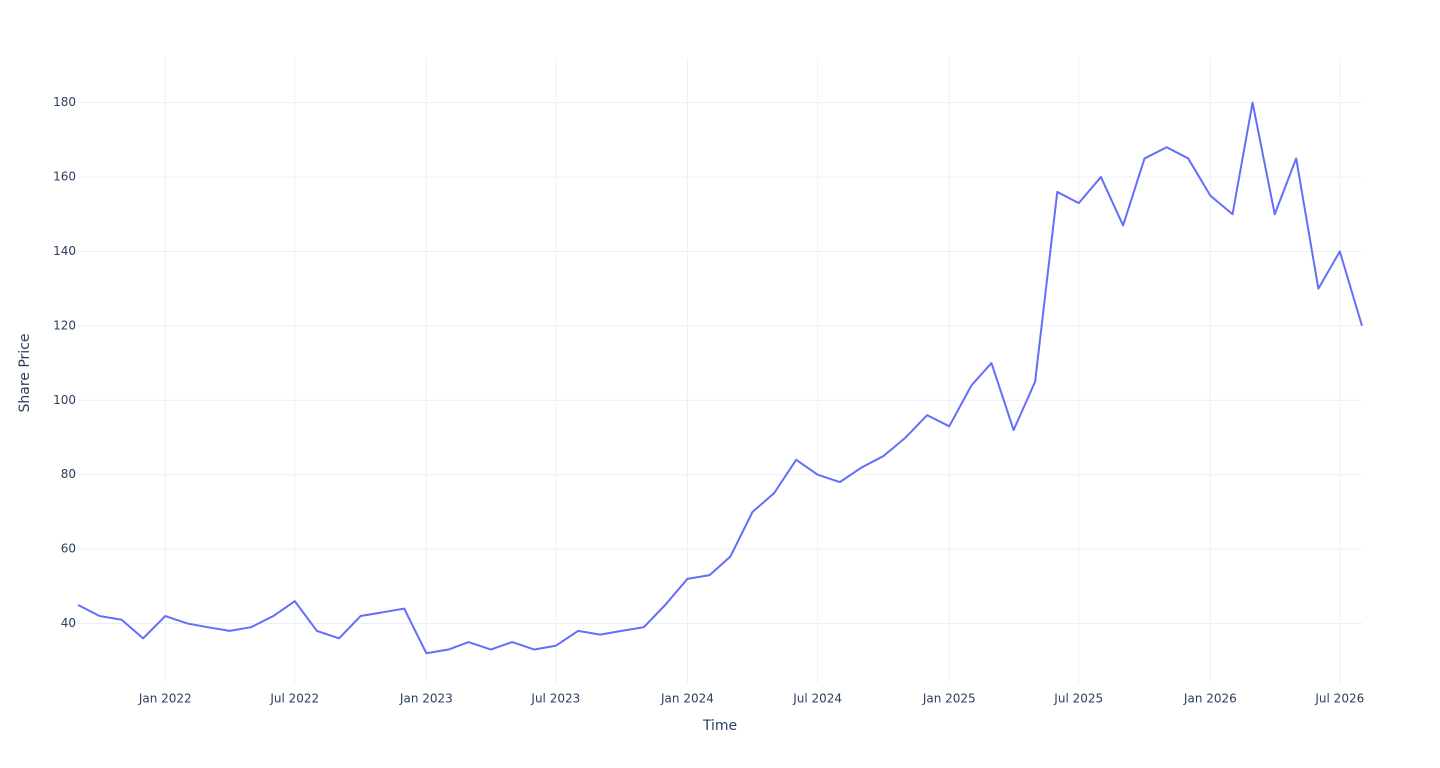 The image size is (1440, 768). Describe the element at coordinates (555, 699) in the screenshot. I see `x-tick-label: Jul 2023` at that location.